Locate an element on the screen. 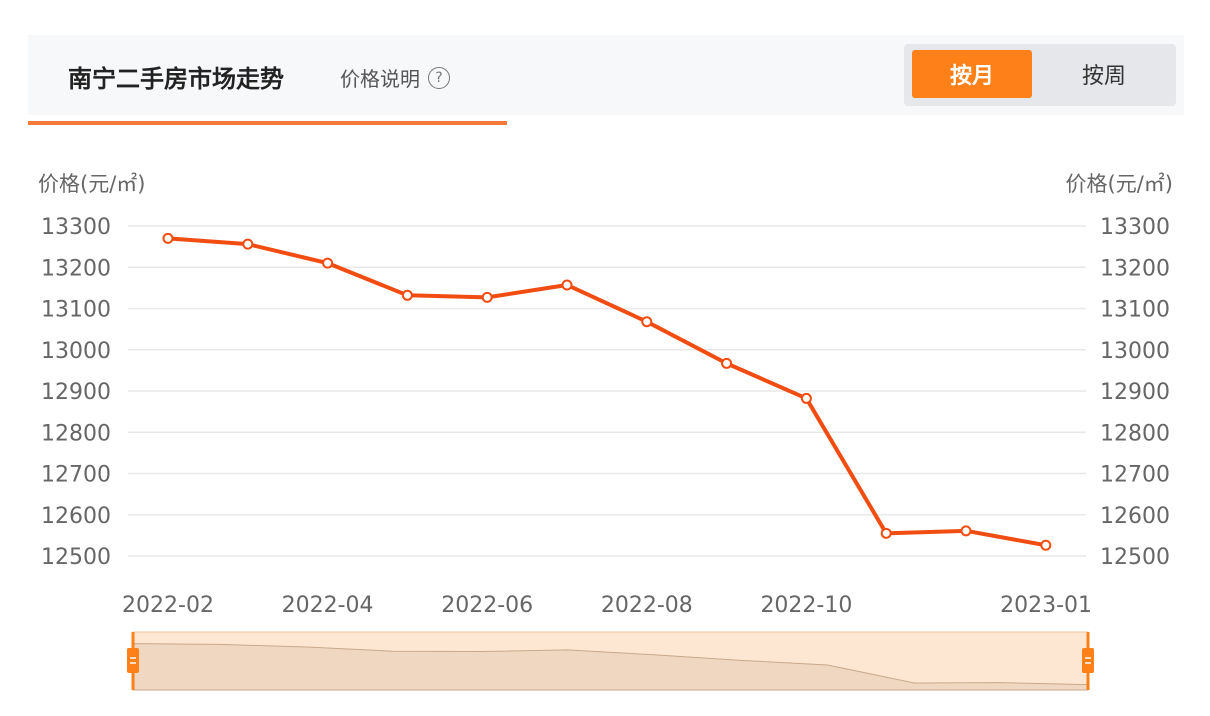  y-tick-label-right: 13000 is located at coordinates (1135, 351).